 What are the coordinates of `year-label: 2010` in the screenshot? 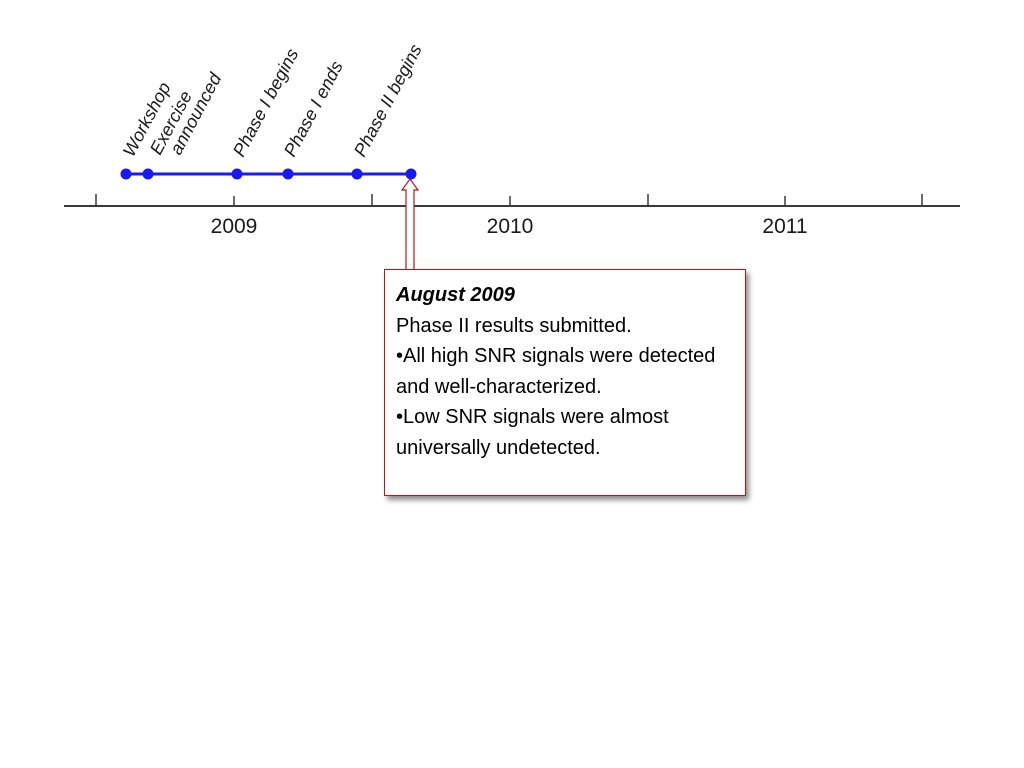 It's located at (510, 226).